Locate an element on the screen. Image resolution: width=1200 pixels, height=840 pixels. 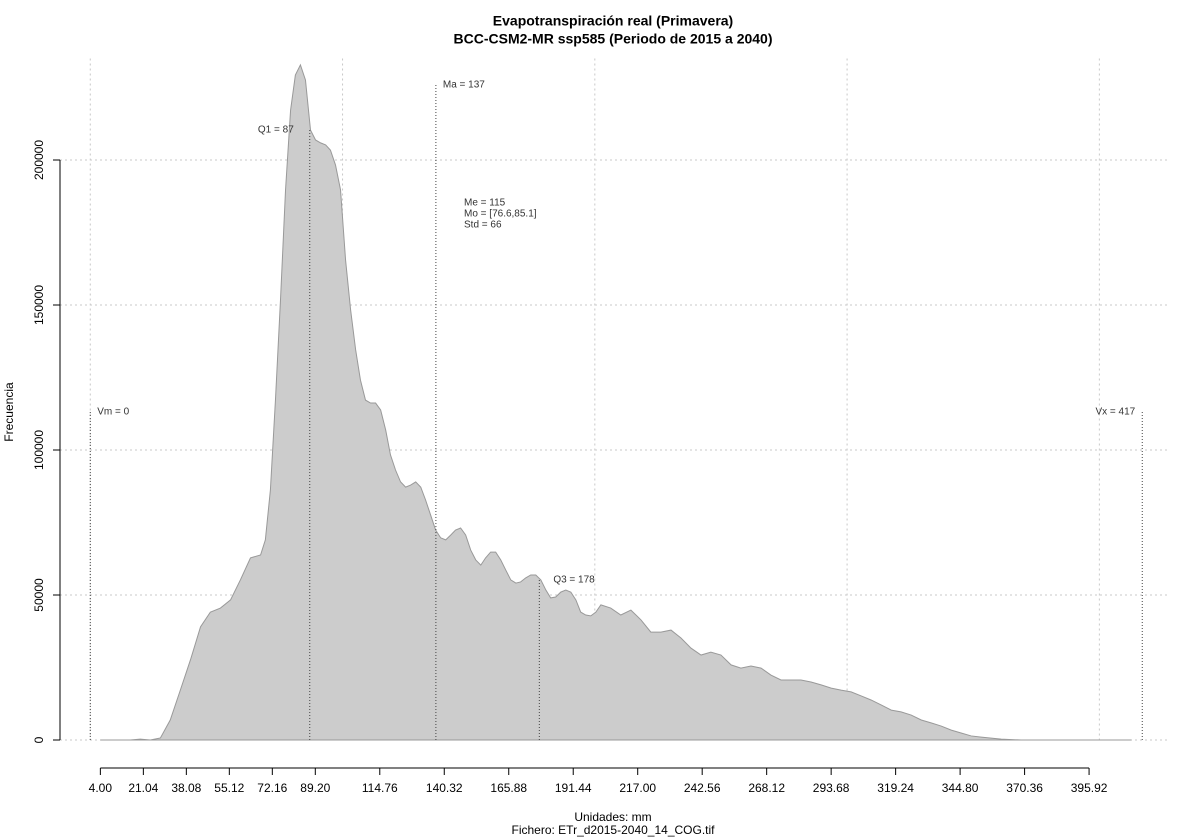
x-tick-label: 242.56 is located at coordinates (702, 788).